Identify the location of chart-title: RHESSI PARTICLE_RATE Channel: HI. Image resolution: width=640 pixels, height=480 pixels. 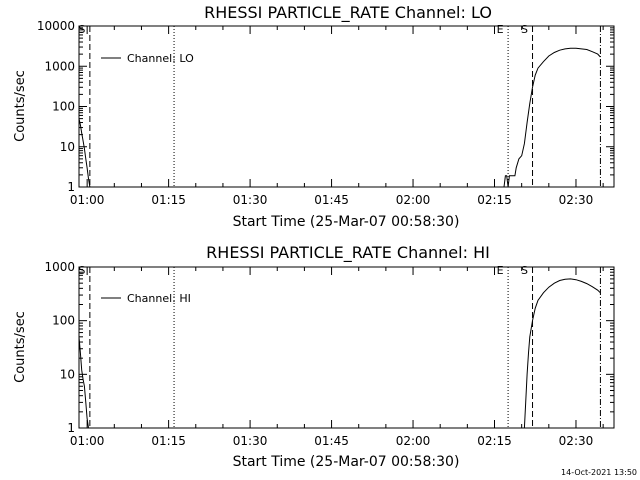
(348, 253).